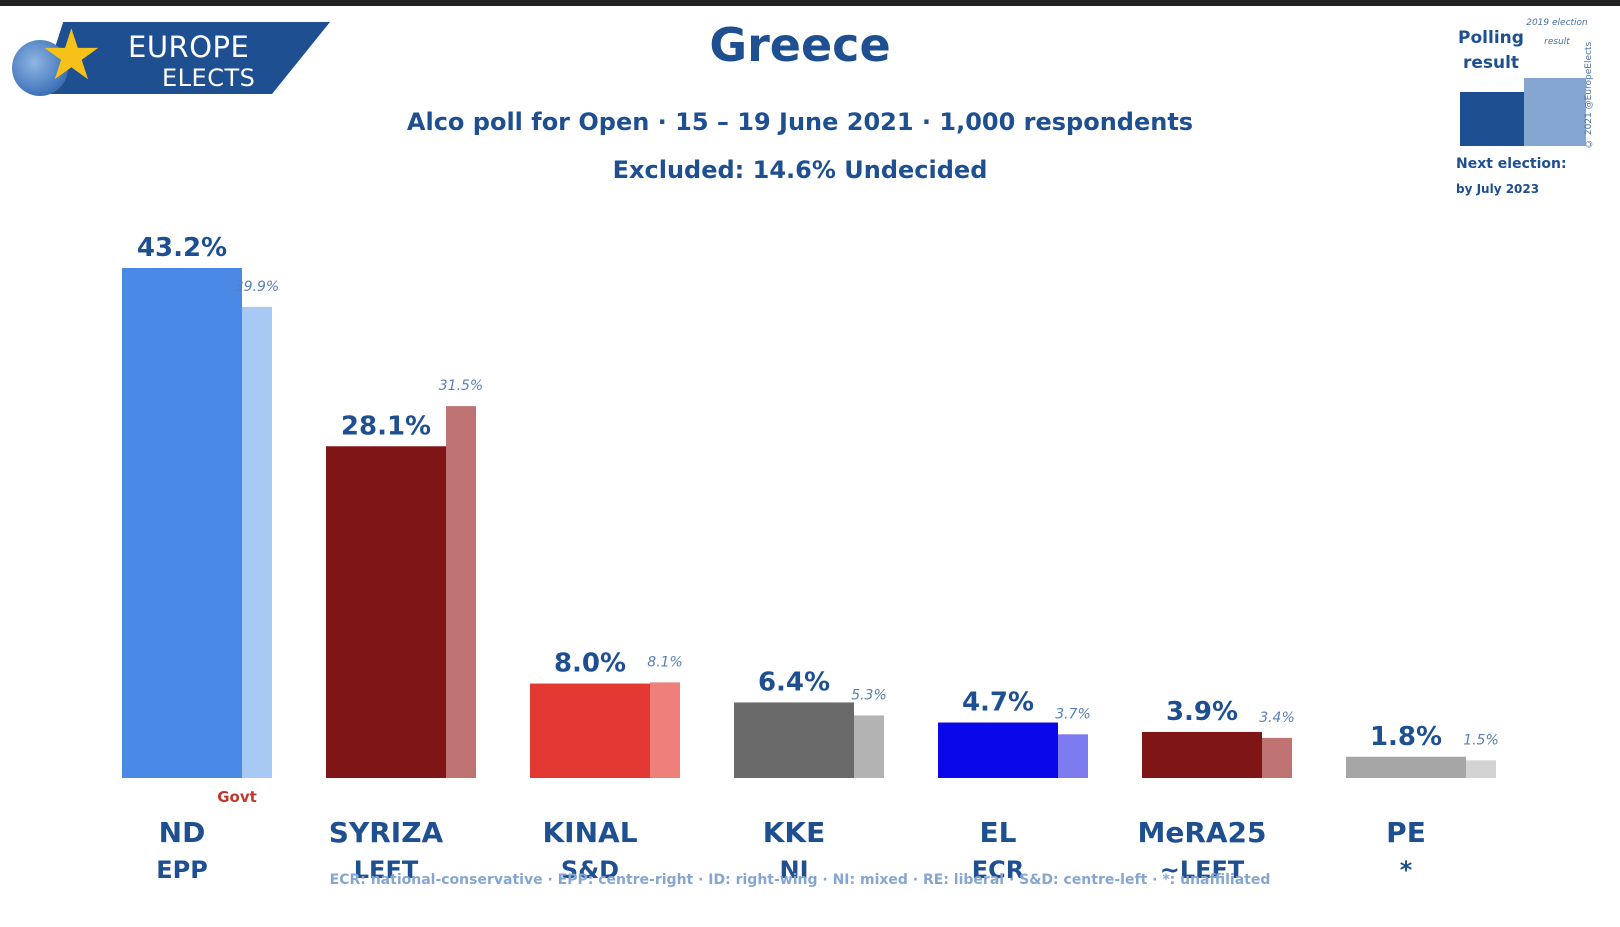  Describe the element at coordinates (386, 832) in the screenshot. I see `party-label-syriza: SYRIZA` at that location.